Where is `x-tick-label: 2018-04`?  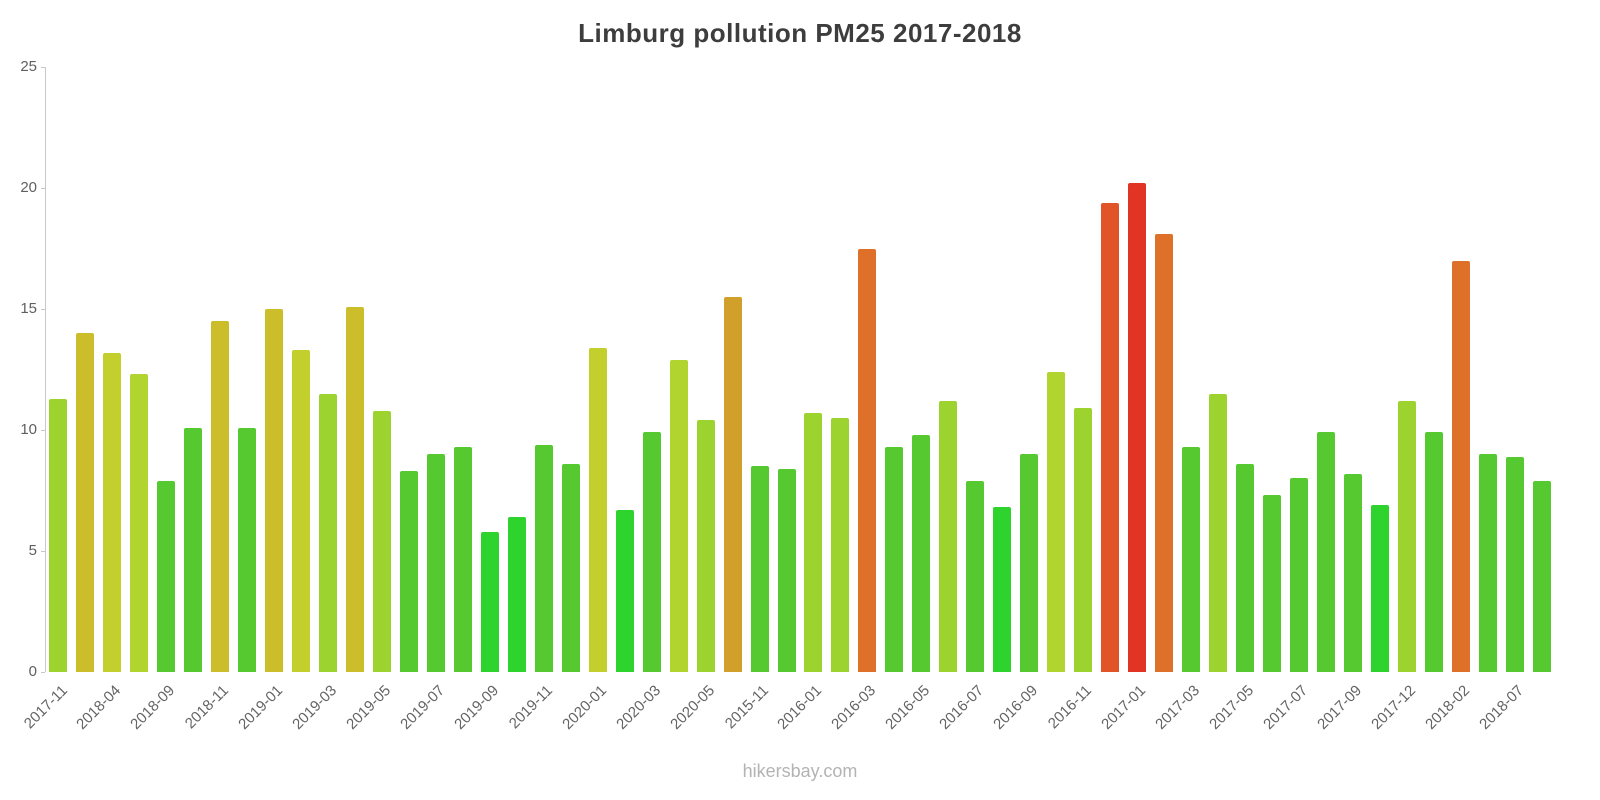
x-tick-label: 2018-04 is located at coordinates (99, 707).